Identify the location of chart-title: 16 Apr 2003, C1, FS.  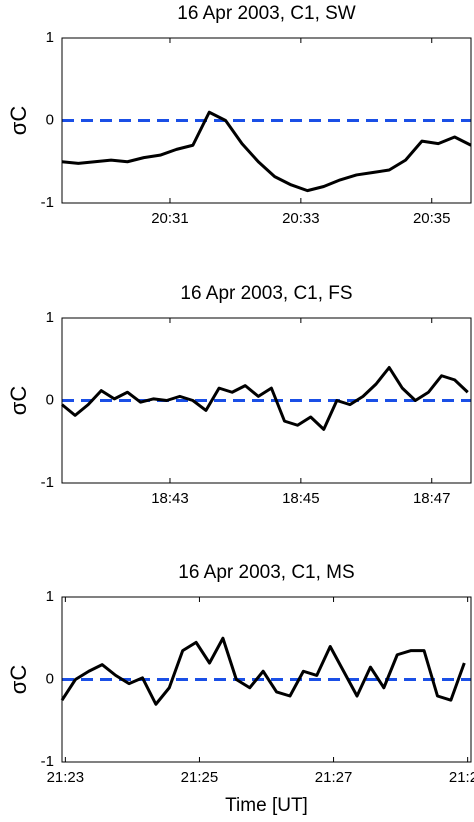
(266, 293).